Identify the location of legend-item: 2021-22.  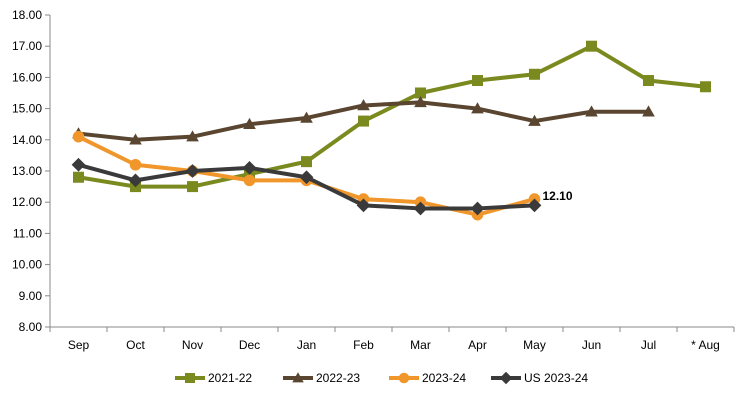
(213, 378).